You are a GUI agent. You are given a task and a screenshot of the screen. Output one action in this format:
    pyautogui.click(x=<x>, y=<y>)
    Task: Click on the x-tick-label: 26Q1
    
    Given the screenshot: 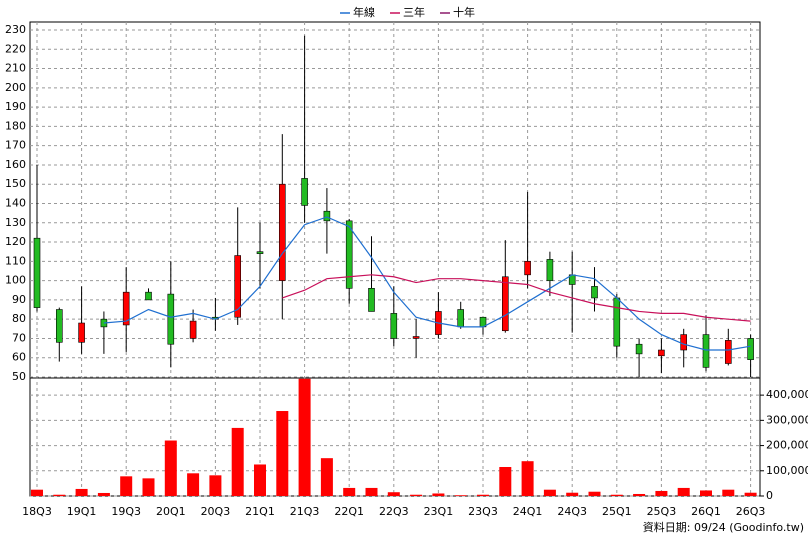 What is the action you would take?
    pyautogui.click(x=706, y=511)
    